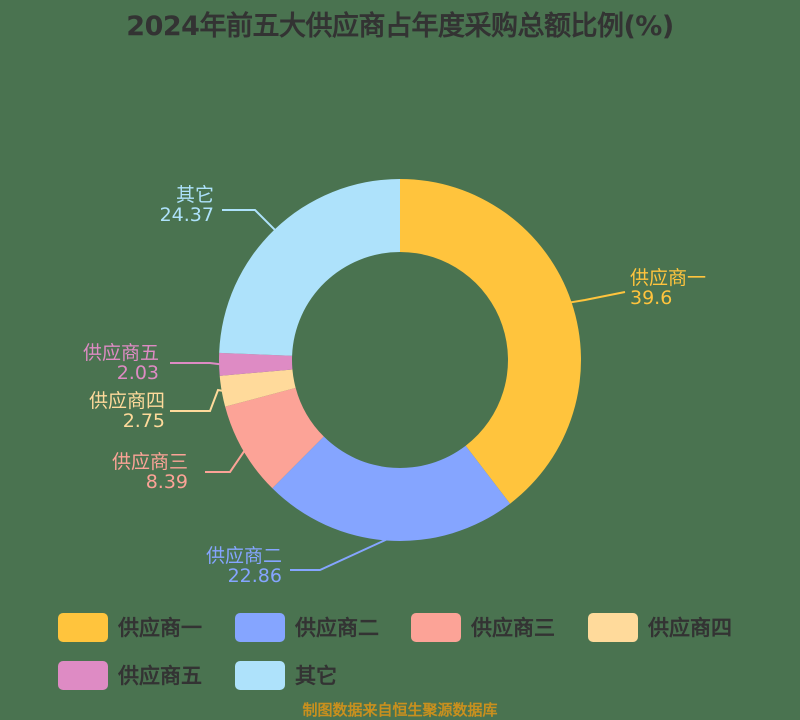 The height and width of the screenshot is (720, 800). I want to click on legend-label: 供应商三, so click(513, 628).